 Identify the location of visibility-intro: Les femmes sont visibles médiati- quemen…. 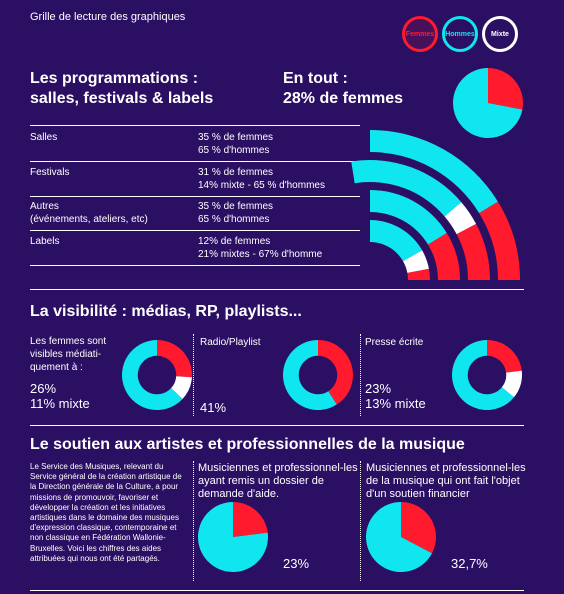
(68, 354).